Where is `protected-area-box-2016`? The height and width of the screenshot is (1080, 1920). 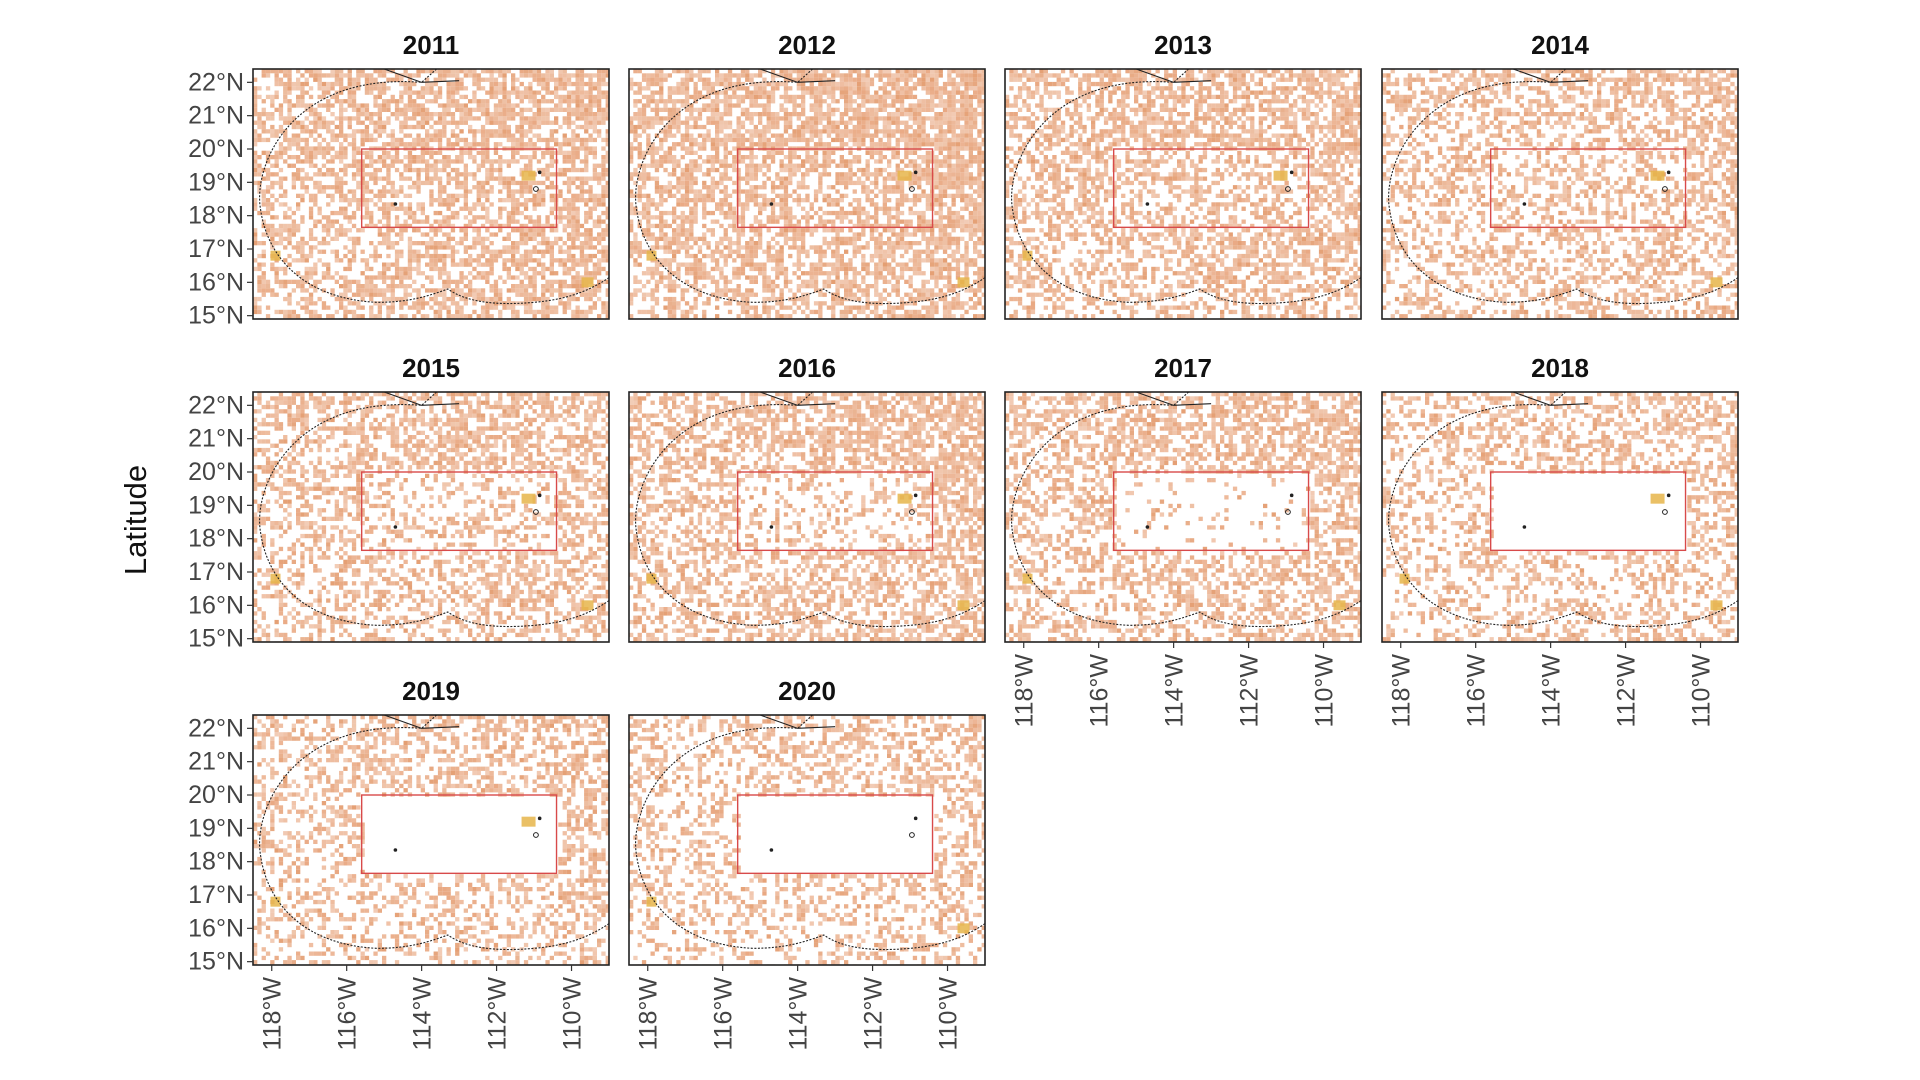
protected-area-box-2016 is located at coordinates (835, 511).